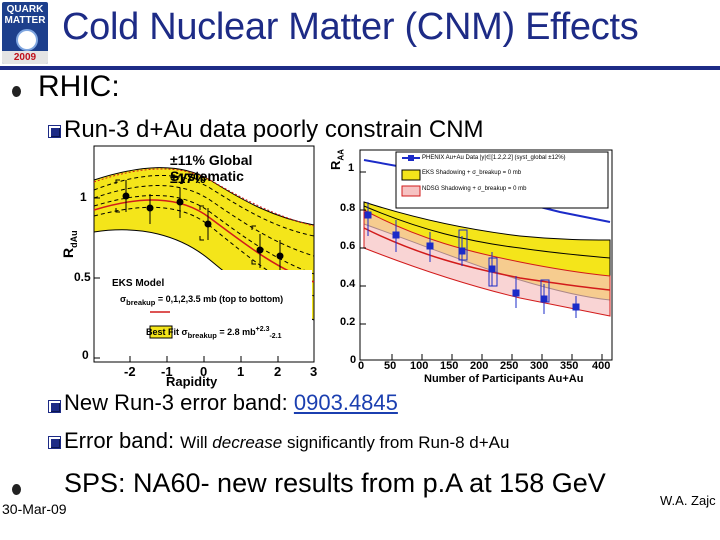 This screenshot has height=540, width=720. I want to click on right-data-points, so click(472, 260).